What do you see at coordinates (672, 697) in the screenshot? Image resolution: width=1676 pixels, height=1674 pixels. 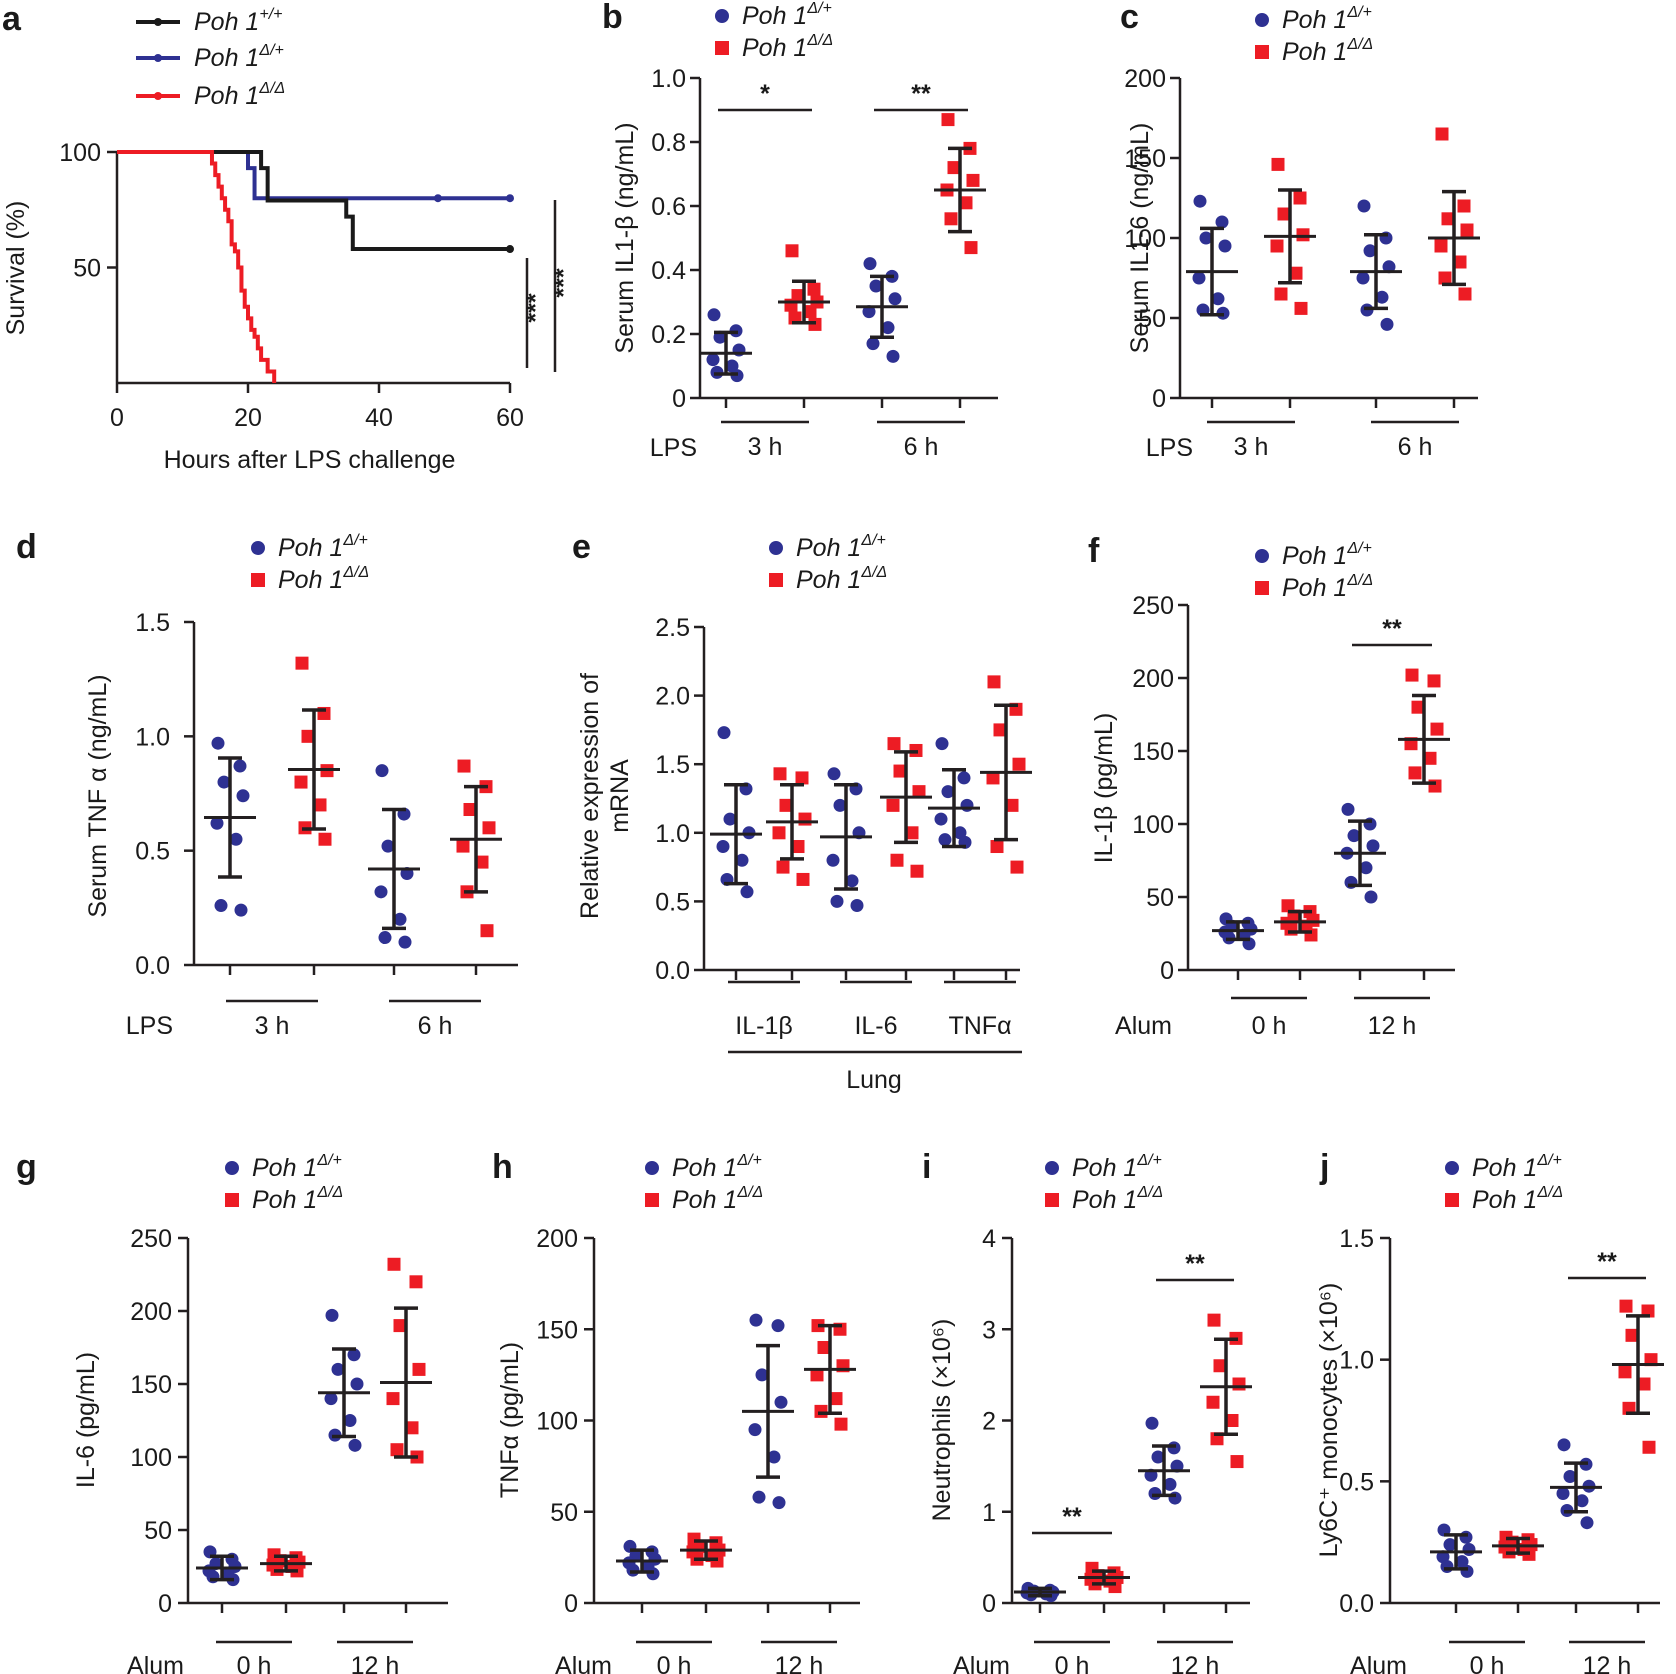 I see `y-tick-label: 2.0` at bounding box center [672, 697].